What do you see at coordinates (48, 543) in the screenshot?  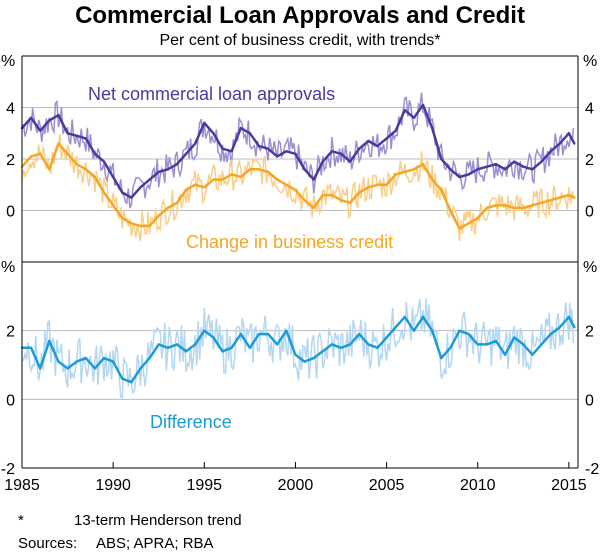 I see `sources-label: Sources:` at bounding box center [48, 543].